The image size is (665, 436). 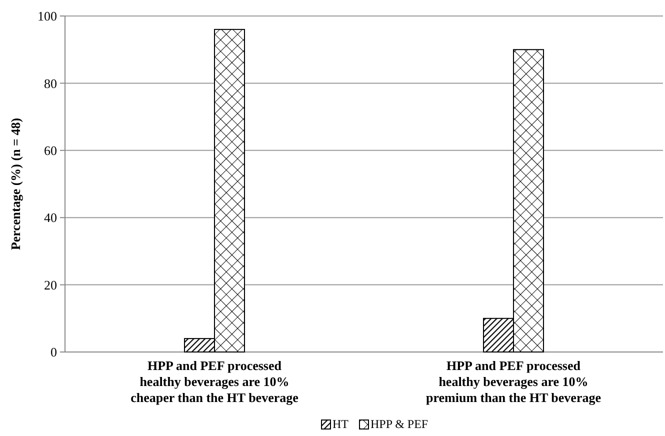 I want to click on y-tick-label: 0, so click(x=53, y=352).